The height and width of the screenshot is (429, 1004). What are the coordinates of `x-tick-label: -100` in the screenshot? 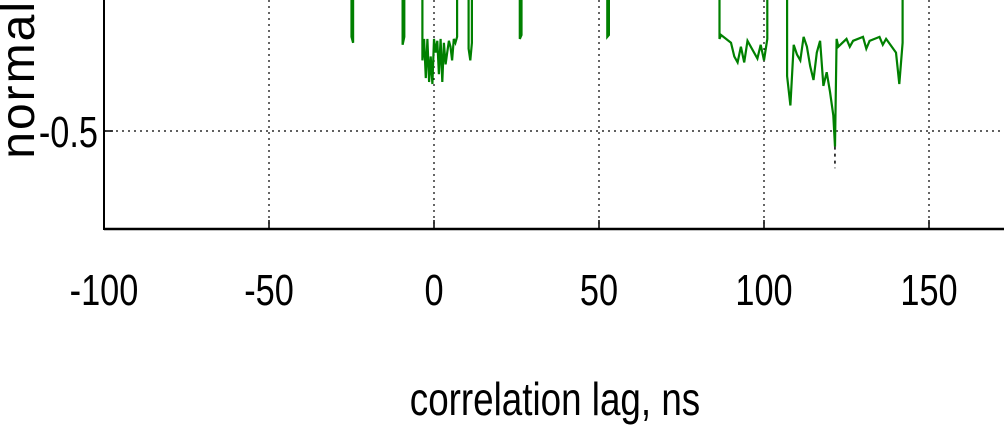 It's located at (104, 290).